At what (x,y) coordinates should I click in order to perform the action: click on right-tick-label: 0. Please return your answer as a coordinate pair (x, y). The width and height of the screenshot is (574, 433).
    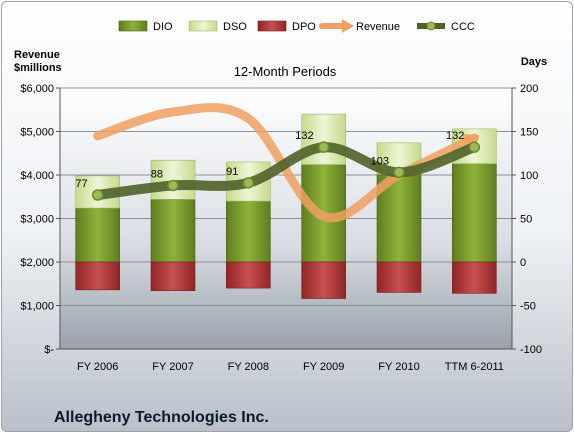
    Looking at the image, I should click on (523, 263).